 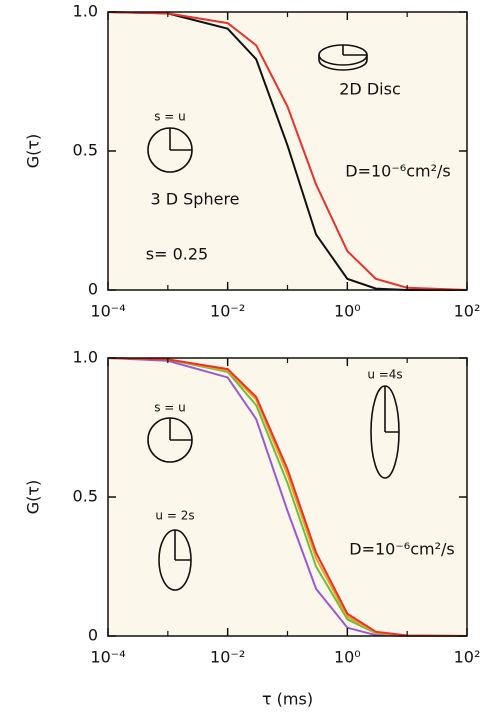 What do you see at coordinates (384, 375) in the screenshot?
I see `annotation: u =4s` at bounding box center [384, 375].